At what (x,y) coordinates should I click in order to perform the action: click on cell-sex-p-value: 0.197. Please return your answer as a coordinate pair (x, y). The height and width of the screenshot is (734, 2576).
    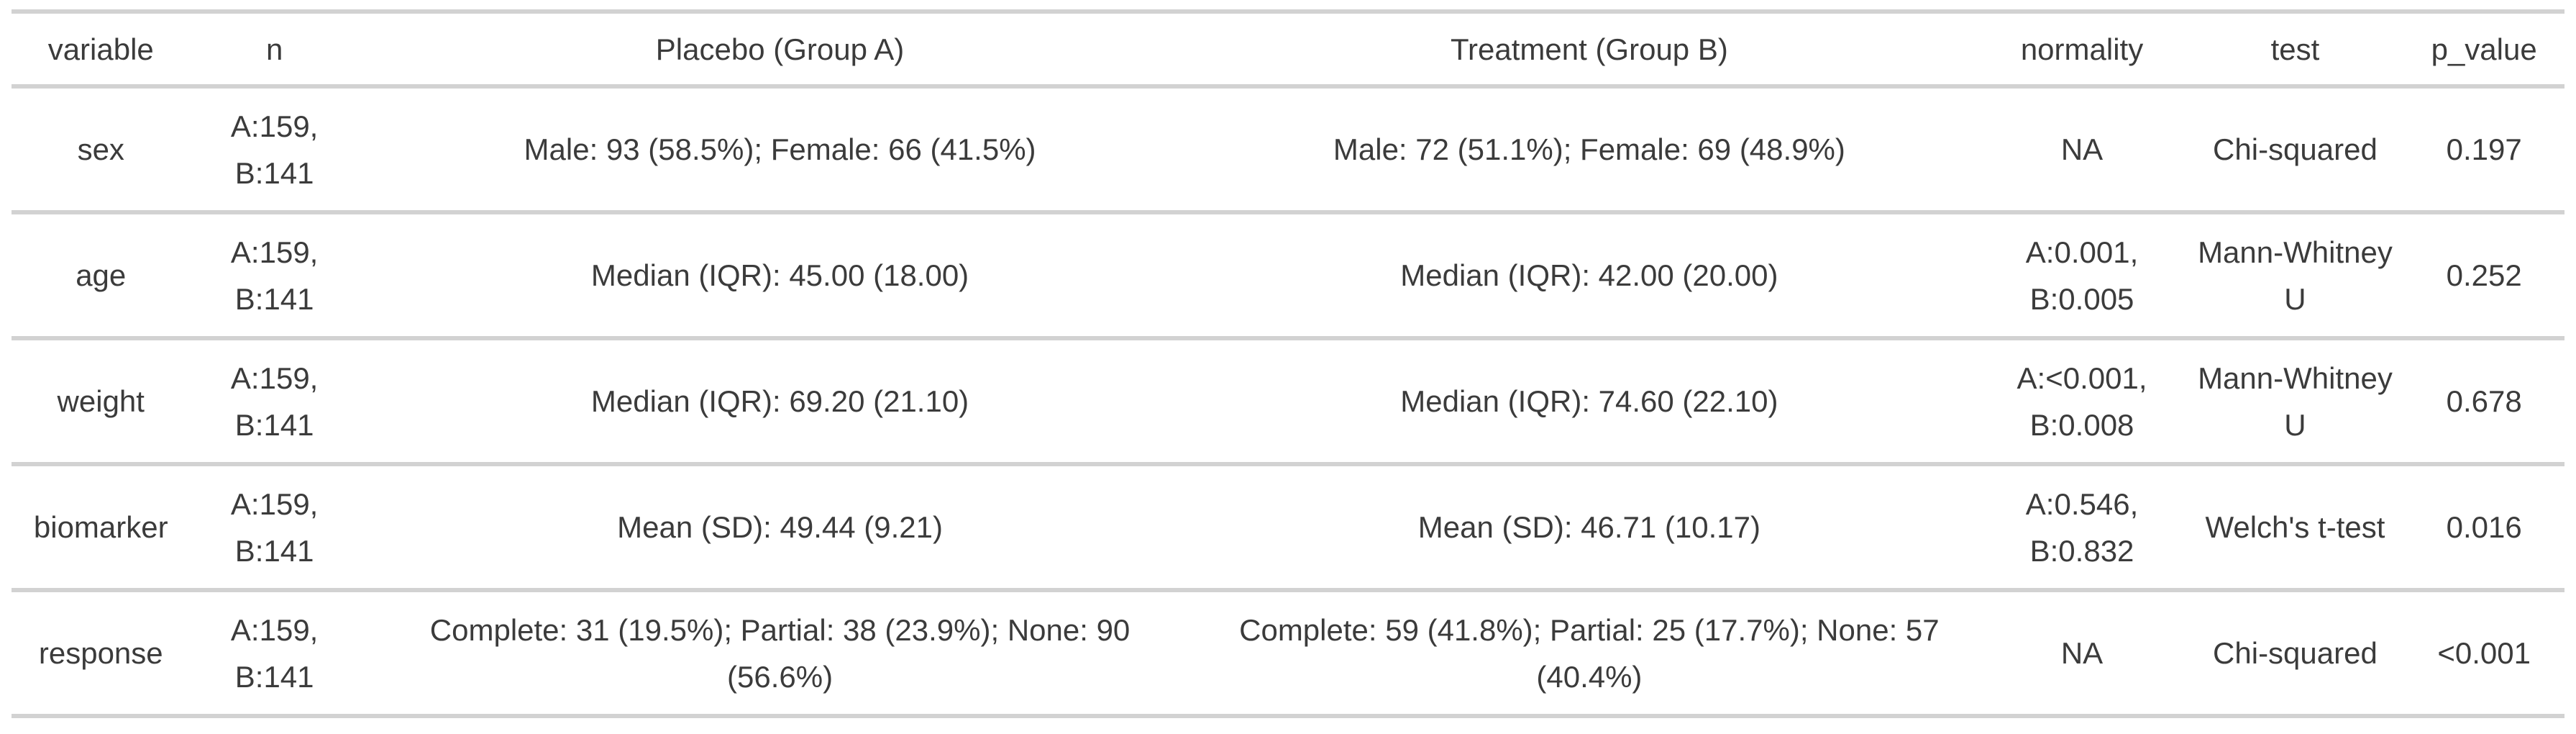
    Looking at the image, I should click on (2483, 150).